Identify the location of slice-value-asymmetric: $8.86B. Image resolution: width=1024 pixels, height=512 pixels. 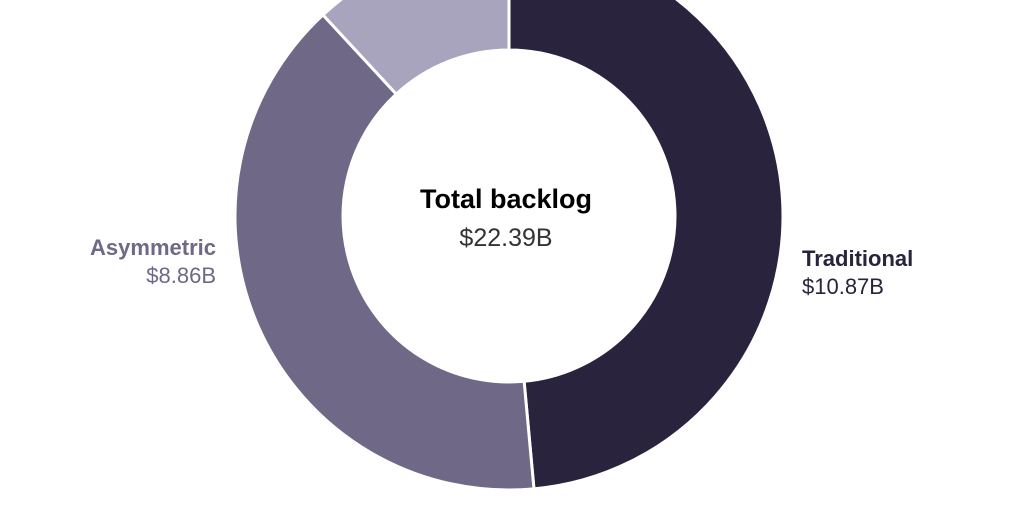
(181, 275).